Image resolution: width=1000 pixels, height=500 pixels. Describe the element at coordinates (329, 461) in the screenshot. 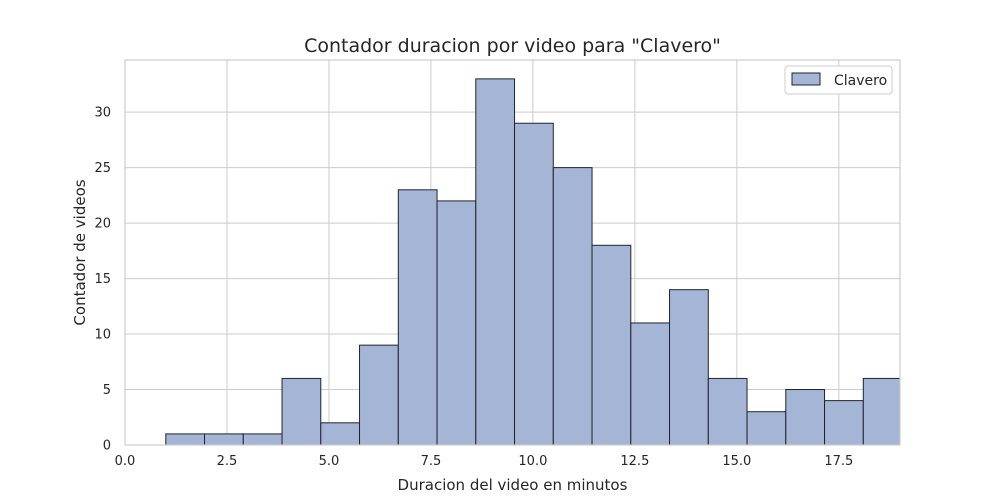

I see `x-tick-label: 5.0` at that location.